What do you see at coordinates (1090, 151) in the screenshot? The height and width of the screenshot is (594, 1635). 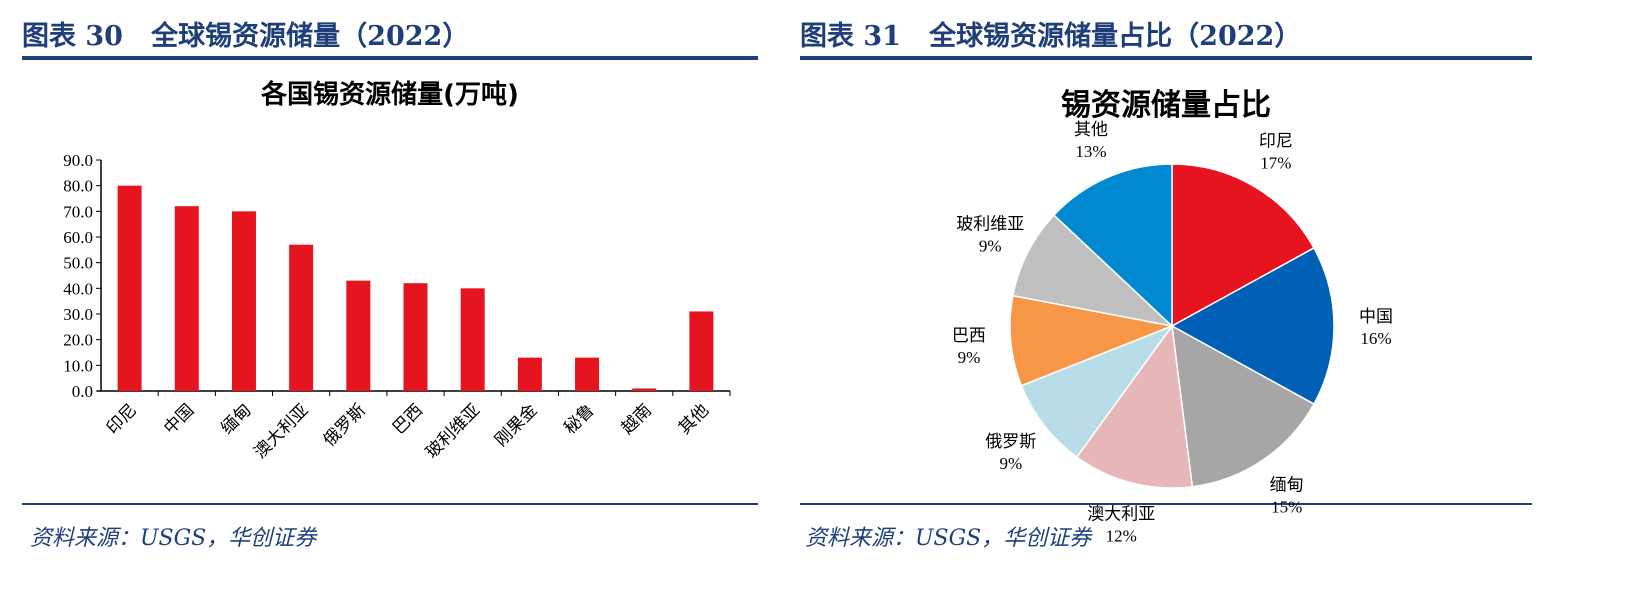 I see `pie-percent: 13%` at bounding box center [1090, 151].